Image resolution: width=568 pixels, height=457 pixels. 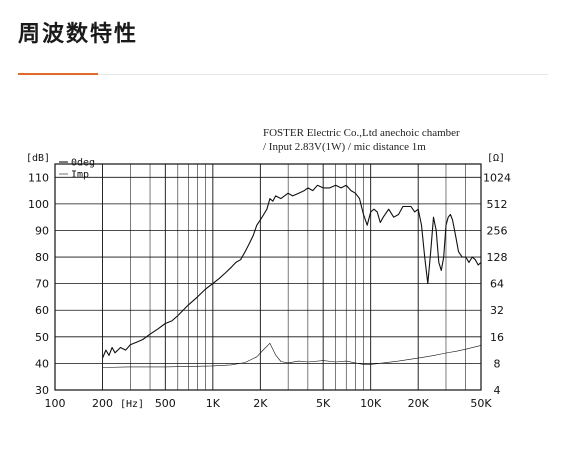 What do you see at coordinates (496, 158) in the screenshot?
I see `right-axis-unit: [Ω]` at bounding box center [496, 158].